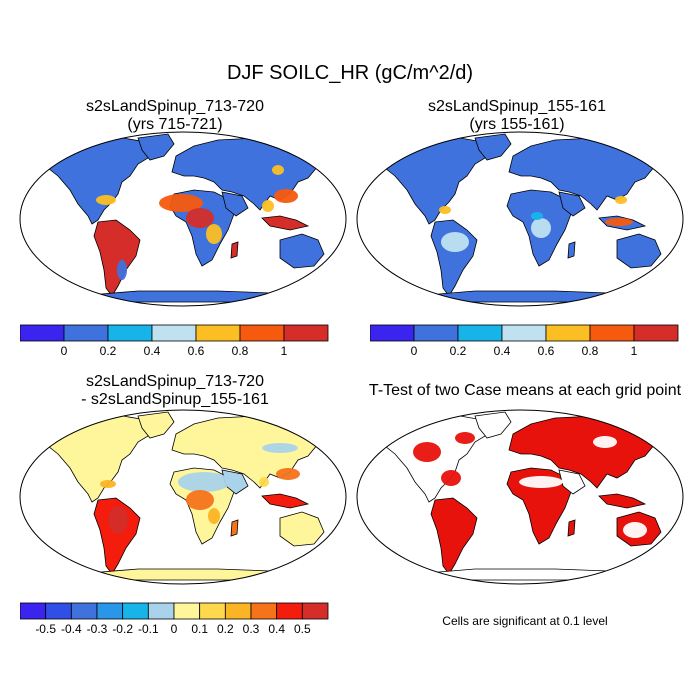  Describe the element at coordinates (458, 351) in the screenshot. I see `colorbar-tick-label: 0.2` at that location.